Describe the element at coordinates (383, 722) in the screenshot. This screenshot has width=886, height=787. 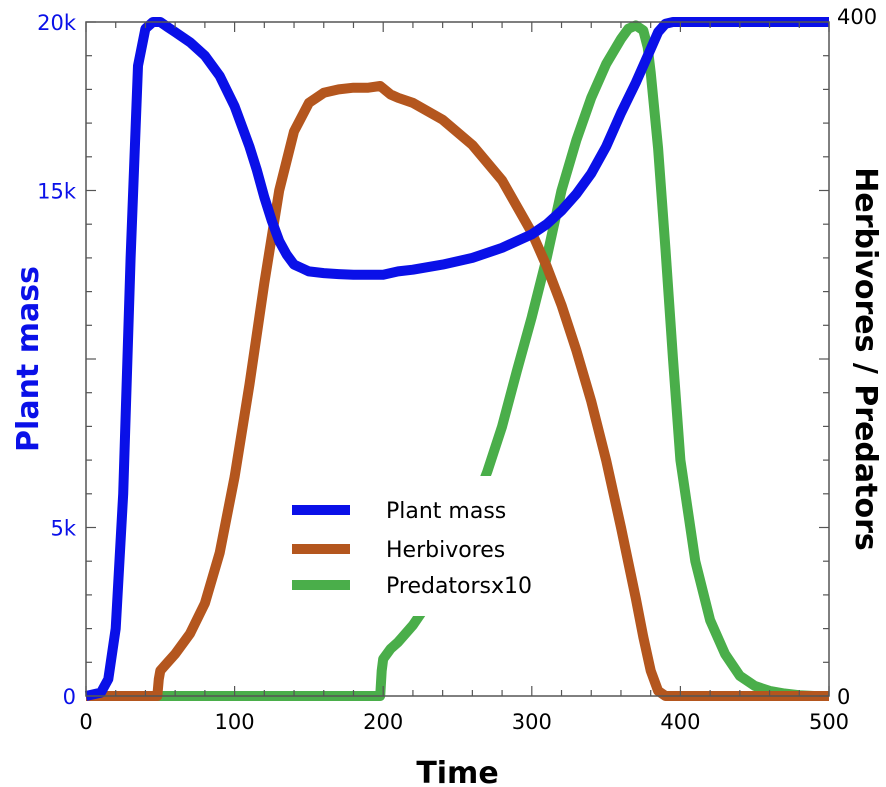
I see `x-tick-label: 200` at that location.